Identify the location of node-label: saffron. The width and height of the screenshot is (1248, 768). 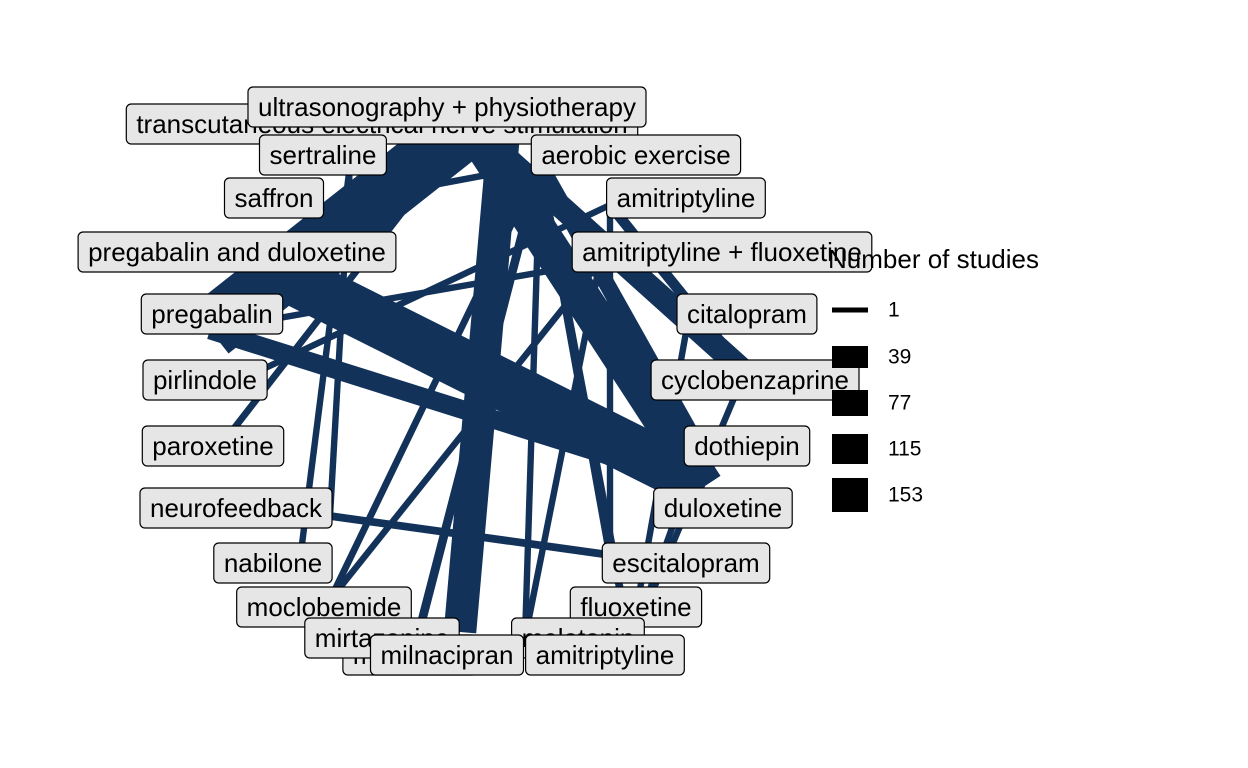
(273, 198).